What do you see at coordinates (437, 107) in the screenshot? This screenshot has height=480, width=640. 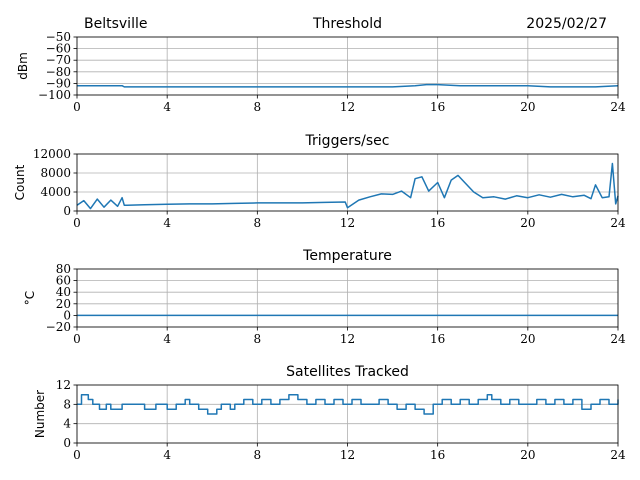 I see `threshold-xtick-label: 16` at bounding box center [437, 107].